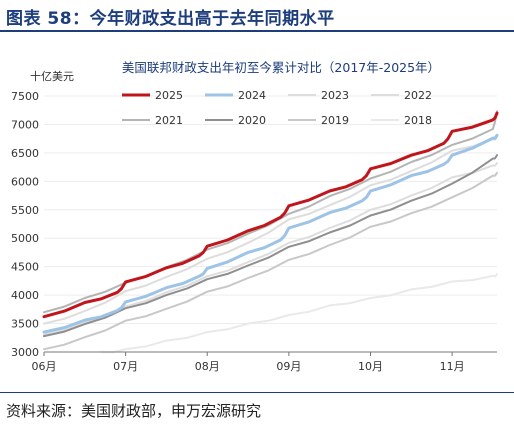  Describe the element at coordinates (25, 181) in the screenshot. I see `y-tick-label: 6000` at that location.